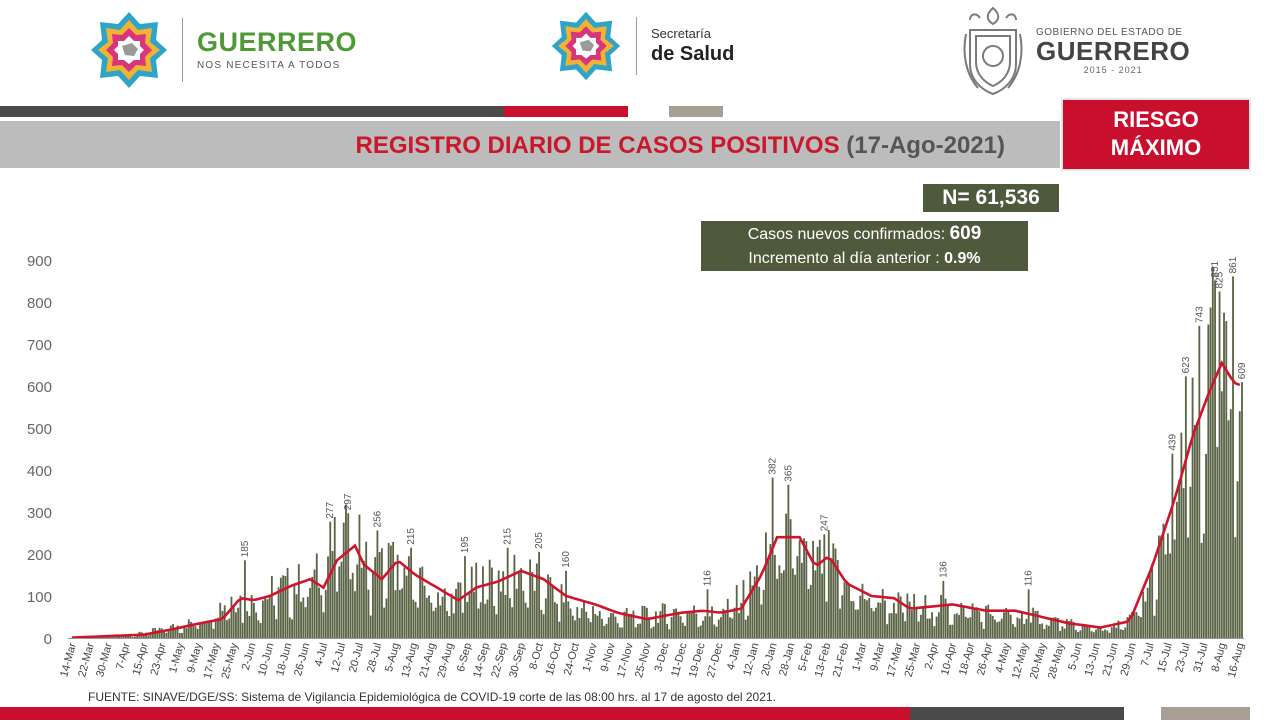 Image resolution: width=1280 pixels, height=720 pixels. I want to click on x-tick-label: 21-Feb, so click(841, 660).